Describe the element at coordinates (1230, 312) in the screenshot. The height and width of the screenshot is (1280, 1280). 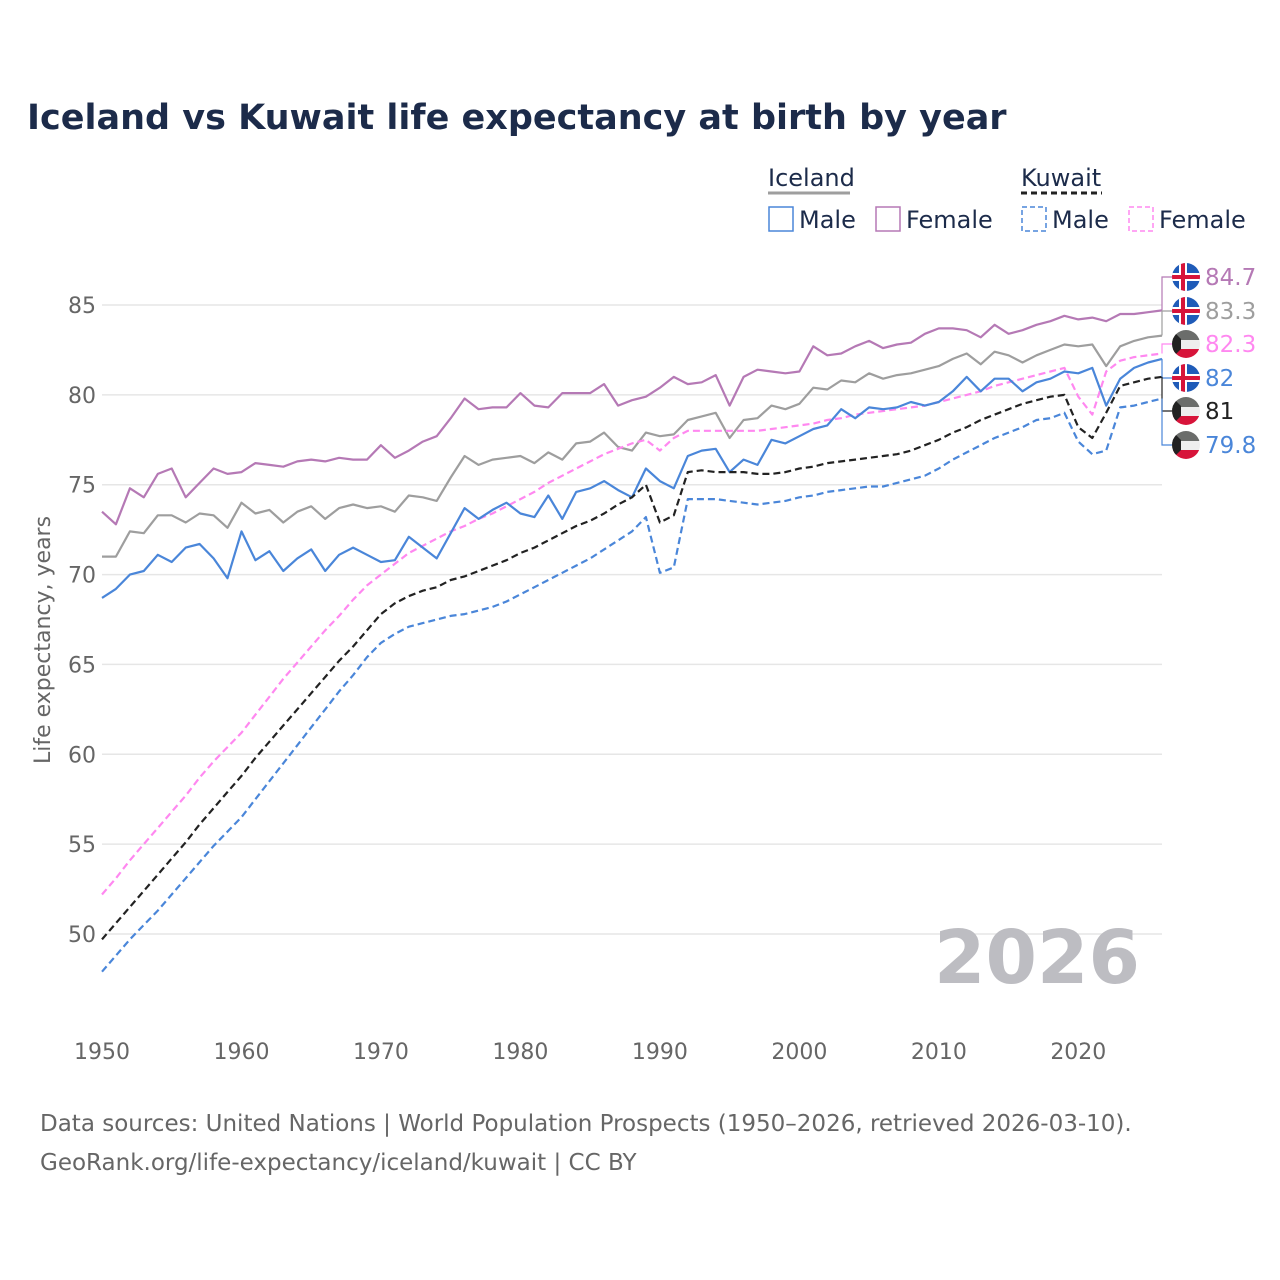
I see `end-value-label: 83.3` at that location.